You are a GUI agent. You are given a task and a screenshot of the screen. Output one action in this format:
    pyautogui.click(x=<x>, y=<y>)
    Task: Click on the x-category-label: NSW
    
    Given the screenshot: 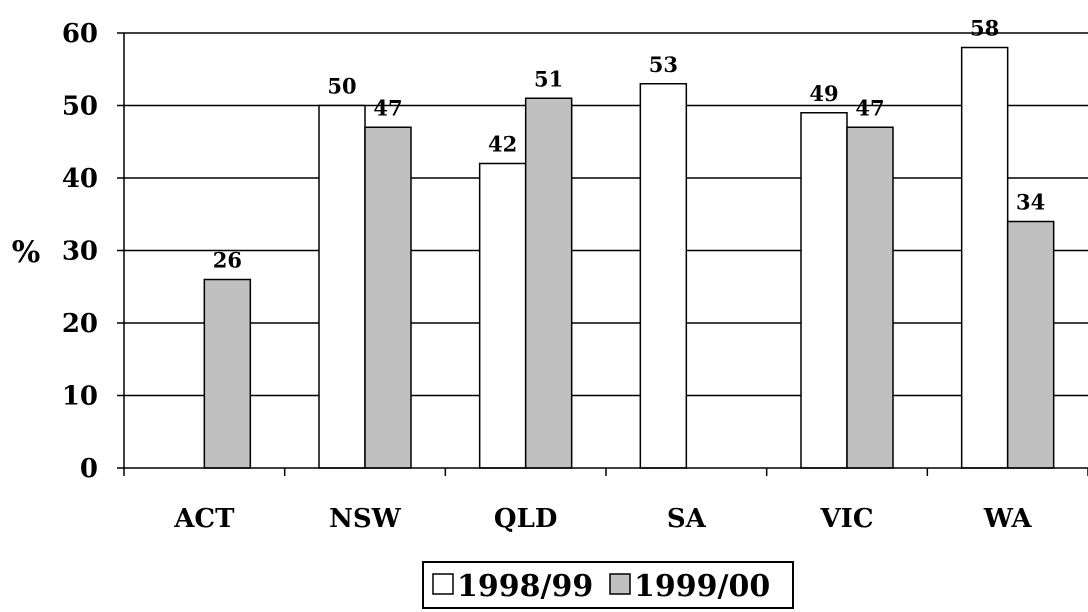 What is the action you would take?
    pyautogui.click(x=365, y=519)
    